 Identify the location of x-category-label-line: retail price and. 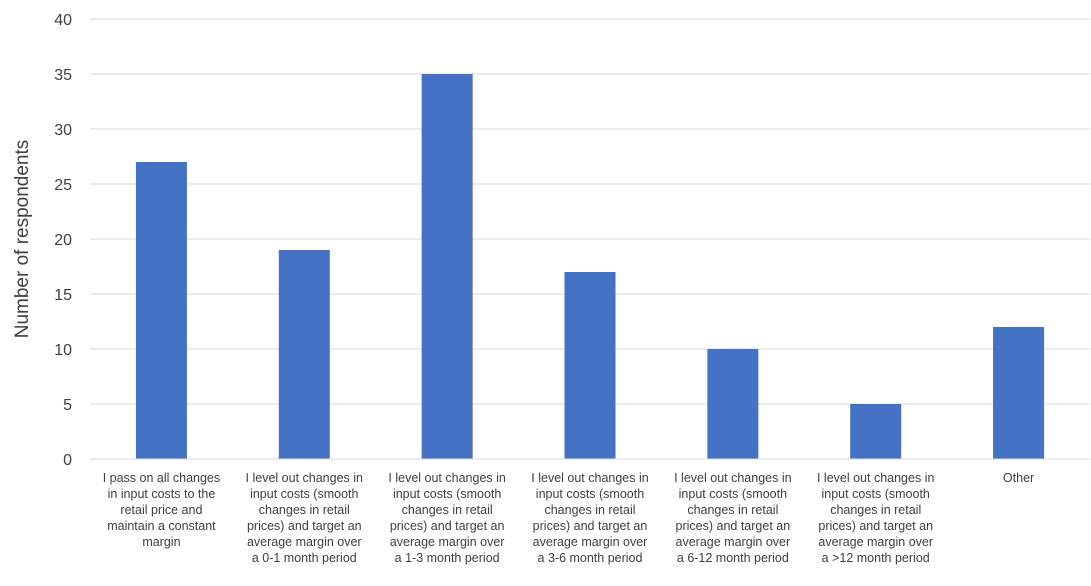
(161, 510).